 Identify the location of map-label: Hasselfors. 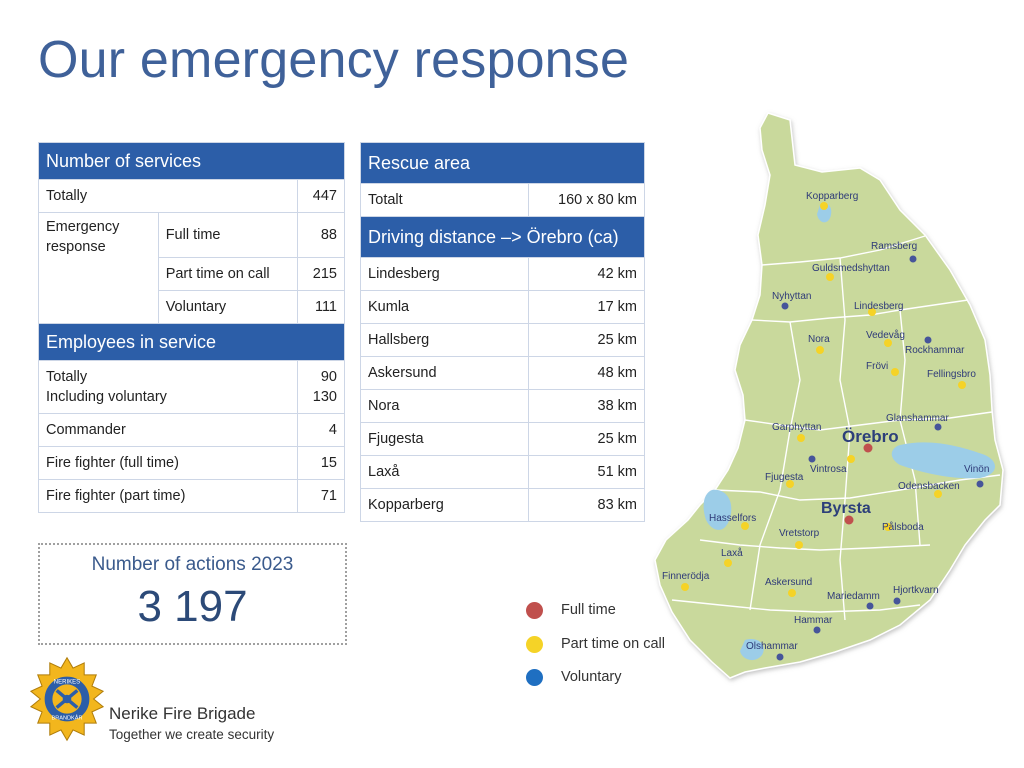
(732, 518).